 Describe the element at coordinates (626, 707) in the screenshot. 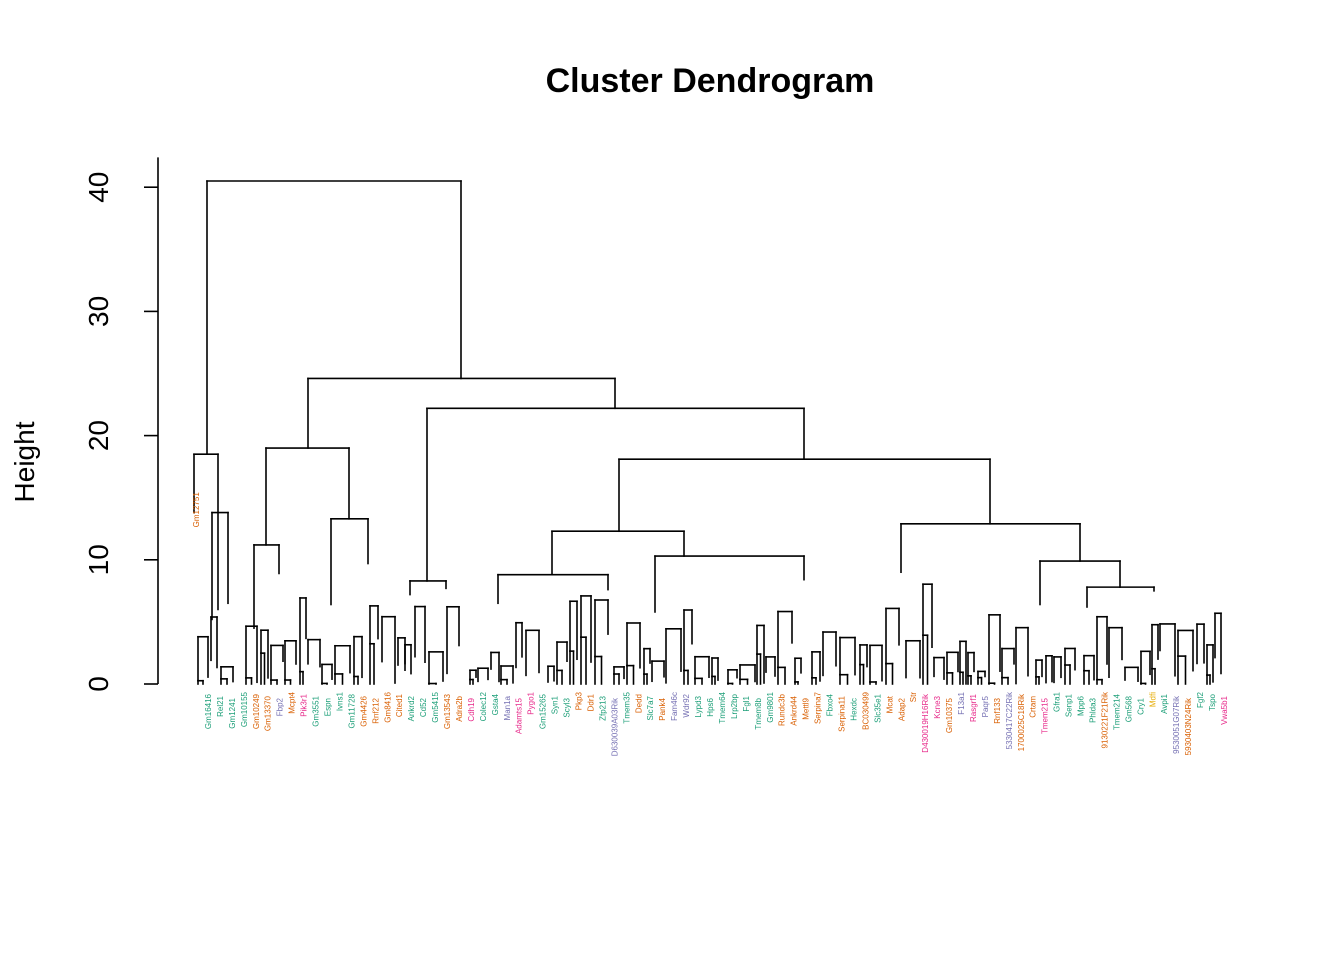

I see `leaf-label: Tmem35` at that location.